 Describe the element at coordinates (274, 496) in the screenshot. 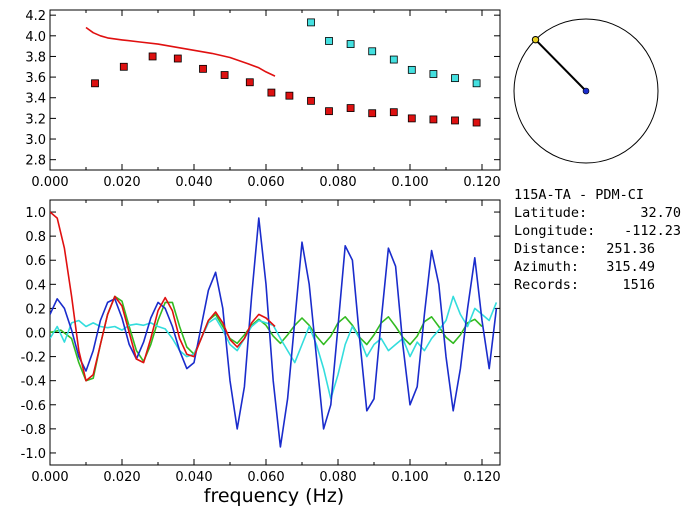

I see `x-axis-title: frequency (Hz)` at that location.